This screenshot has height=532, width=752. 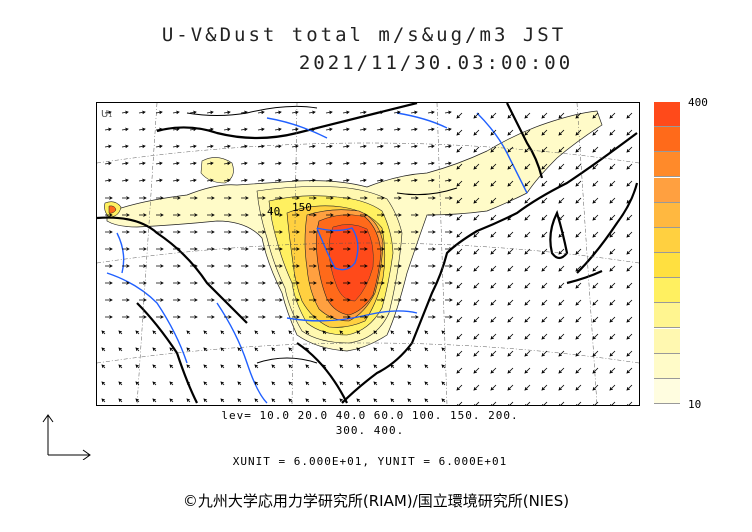 I want to click on colorbar-max-label: 400, so click(x=698, y=102).